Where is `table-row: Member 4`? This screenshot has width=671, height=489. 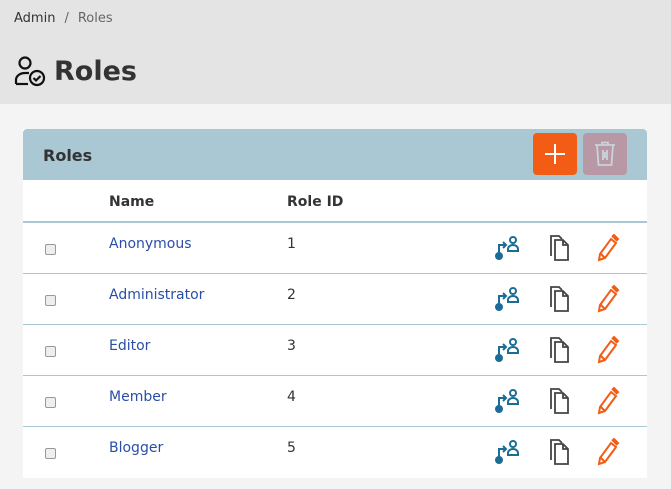 table-row: Member 4 is located at coordinates (335, 401).